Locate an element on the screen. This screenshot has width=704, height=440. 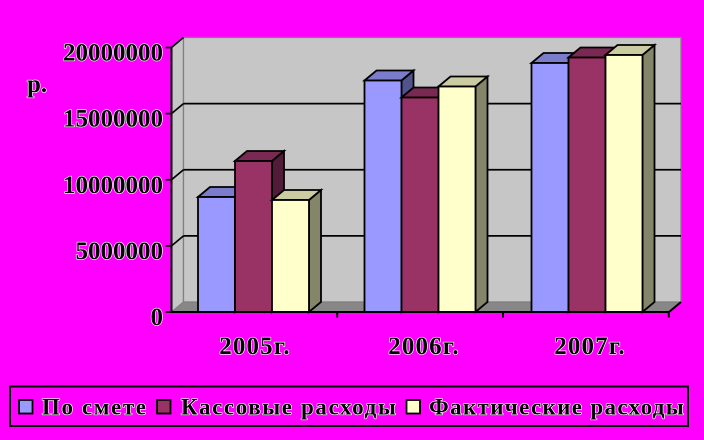
svg-text: 5000000 is located at coordinates (120, 251).